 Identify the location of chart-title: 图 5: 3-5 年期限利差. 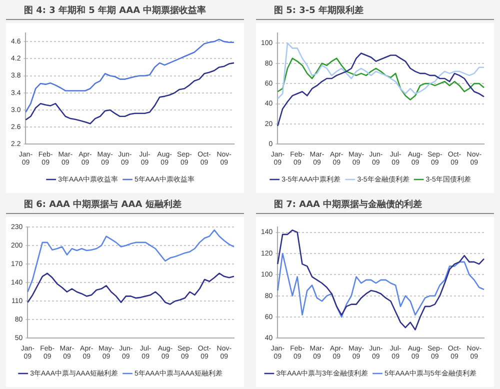
(375, 10).